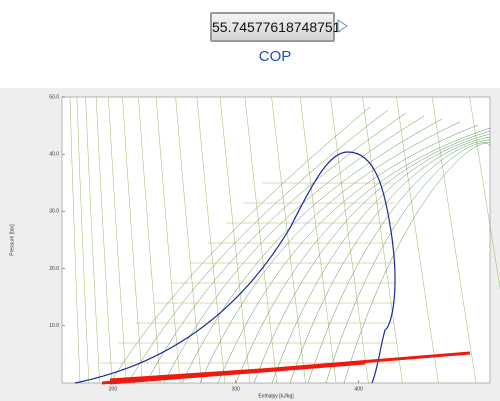  Describe the element at coordinates (54, 212) in the screenshot. I see `y-tick-label: 30.0` at that location.